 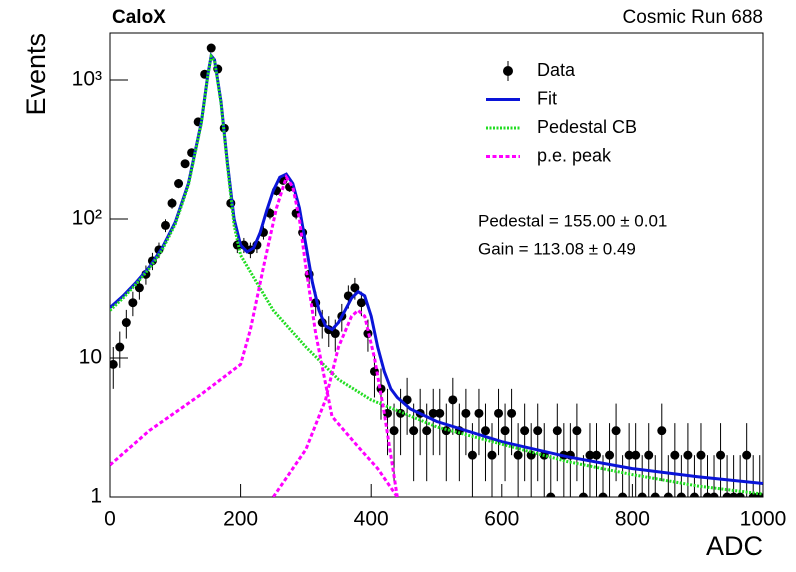 I want to click on annotation: Pedestal = 155.00 ± 0.01, so click(x=572, y=220).